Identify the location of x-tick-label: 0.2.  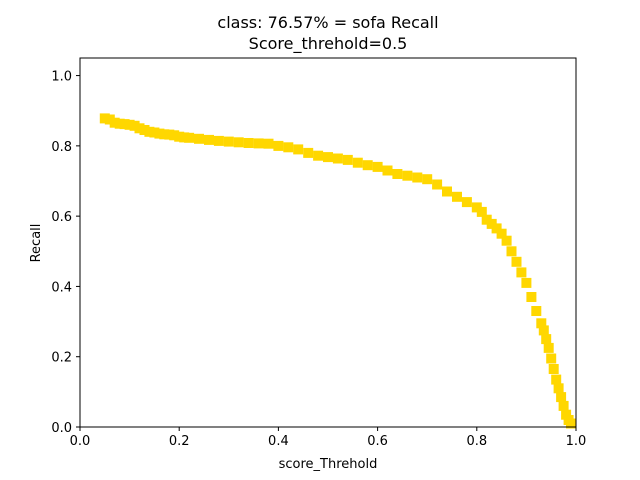
(179, 441).